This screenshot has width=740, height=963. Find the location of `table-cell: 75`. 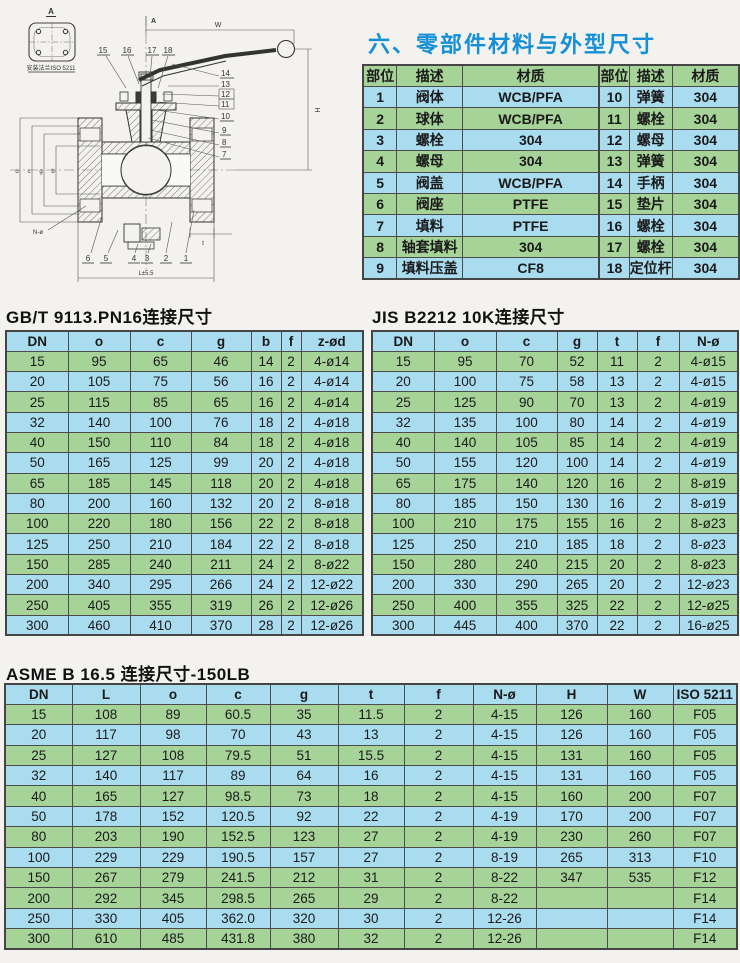

table-cell: 75 is located at coordinates (526, 382).